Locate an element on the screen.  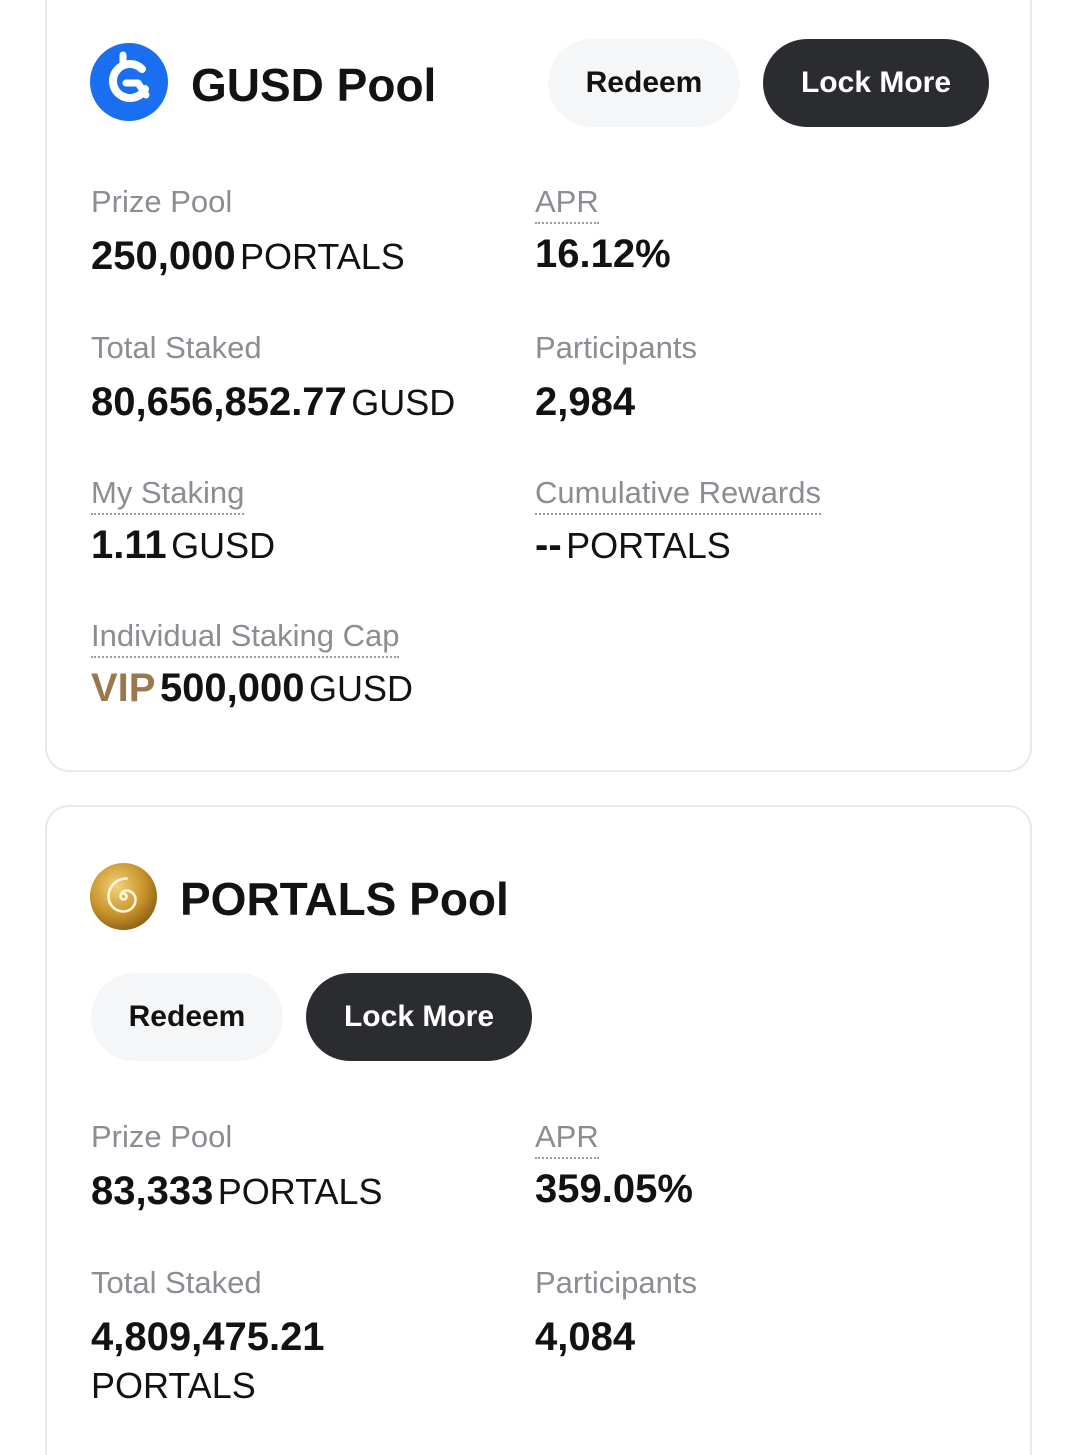
participants-value: 2,984 is located at coordinates (585, 402).